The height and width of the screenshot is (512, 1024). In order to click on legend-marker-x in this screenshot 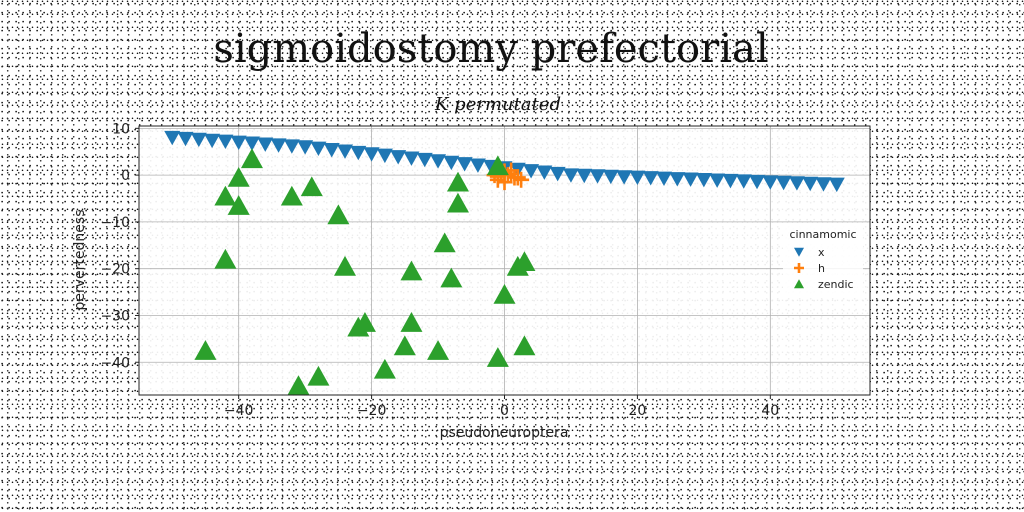, I will do `click(799, 252)`.